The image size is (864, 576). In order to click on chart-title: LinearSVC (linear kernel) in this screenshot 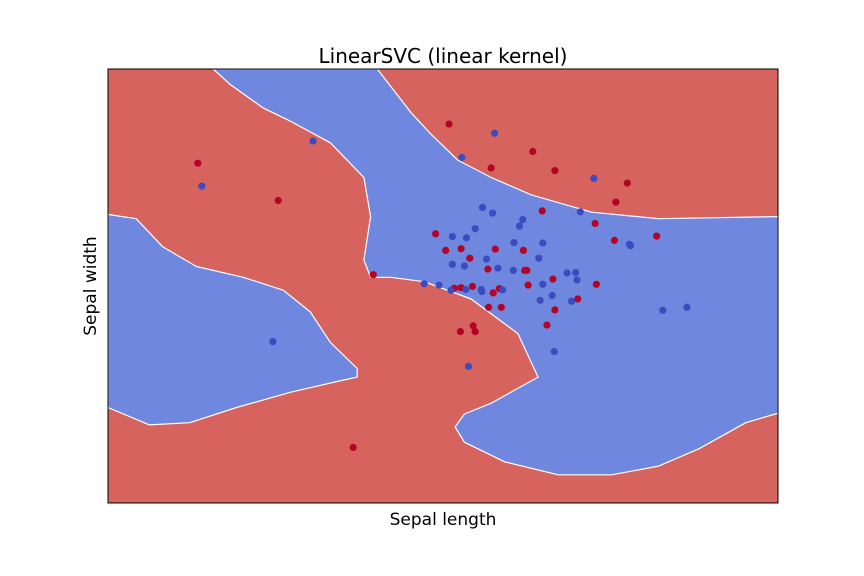, I will do `click(443, 56)`.